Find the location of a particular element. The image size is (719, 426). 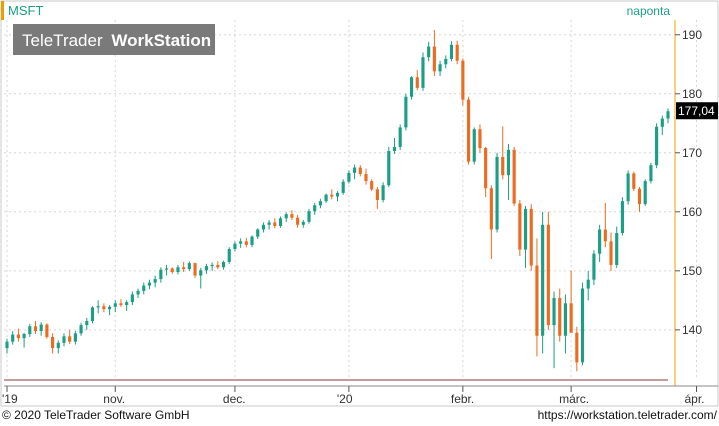

watermark-label: TeleTrader WorkStation is located at coordinates (116, 40).